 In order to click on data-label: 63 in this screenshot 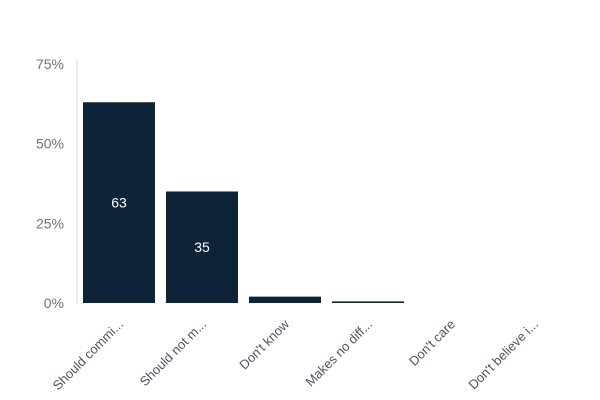, I will do `click(119, 203)`.